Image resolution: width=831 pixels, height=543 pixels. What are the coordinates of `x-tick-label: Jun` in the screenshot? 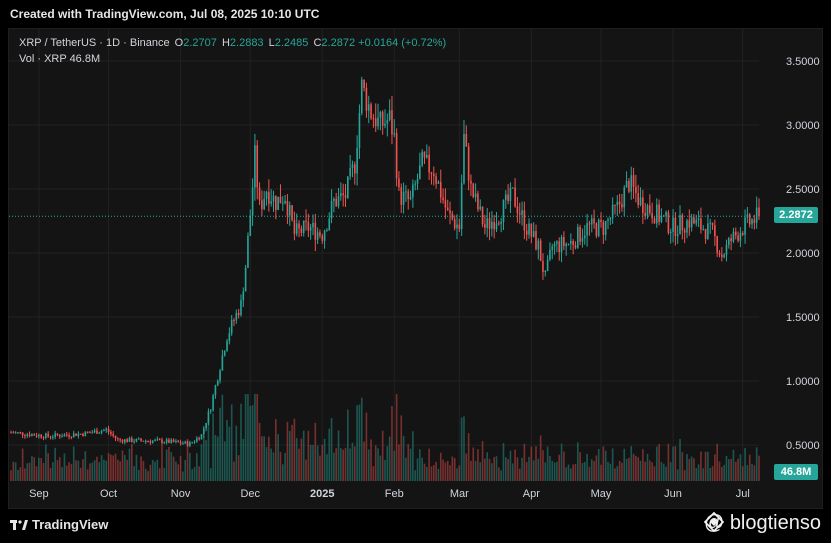 It's located at (673, 494).